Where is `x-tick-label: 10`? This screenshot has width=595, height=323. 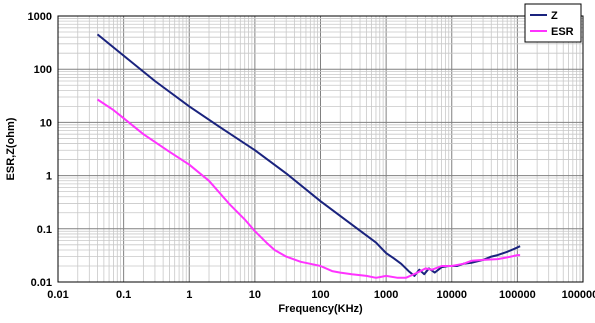
x-tick-label: 10 is located at coordinates (255, 295).